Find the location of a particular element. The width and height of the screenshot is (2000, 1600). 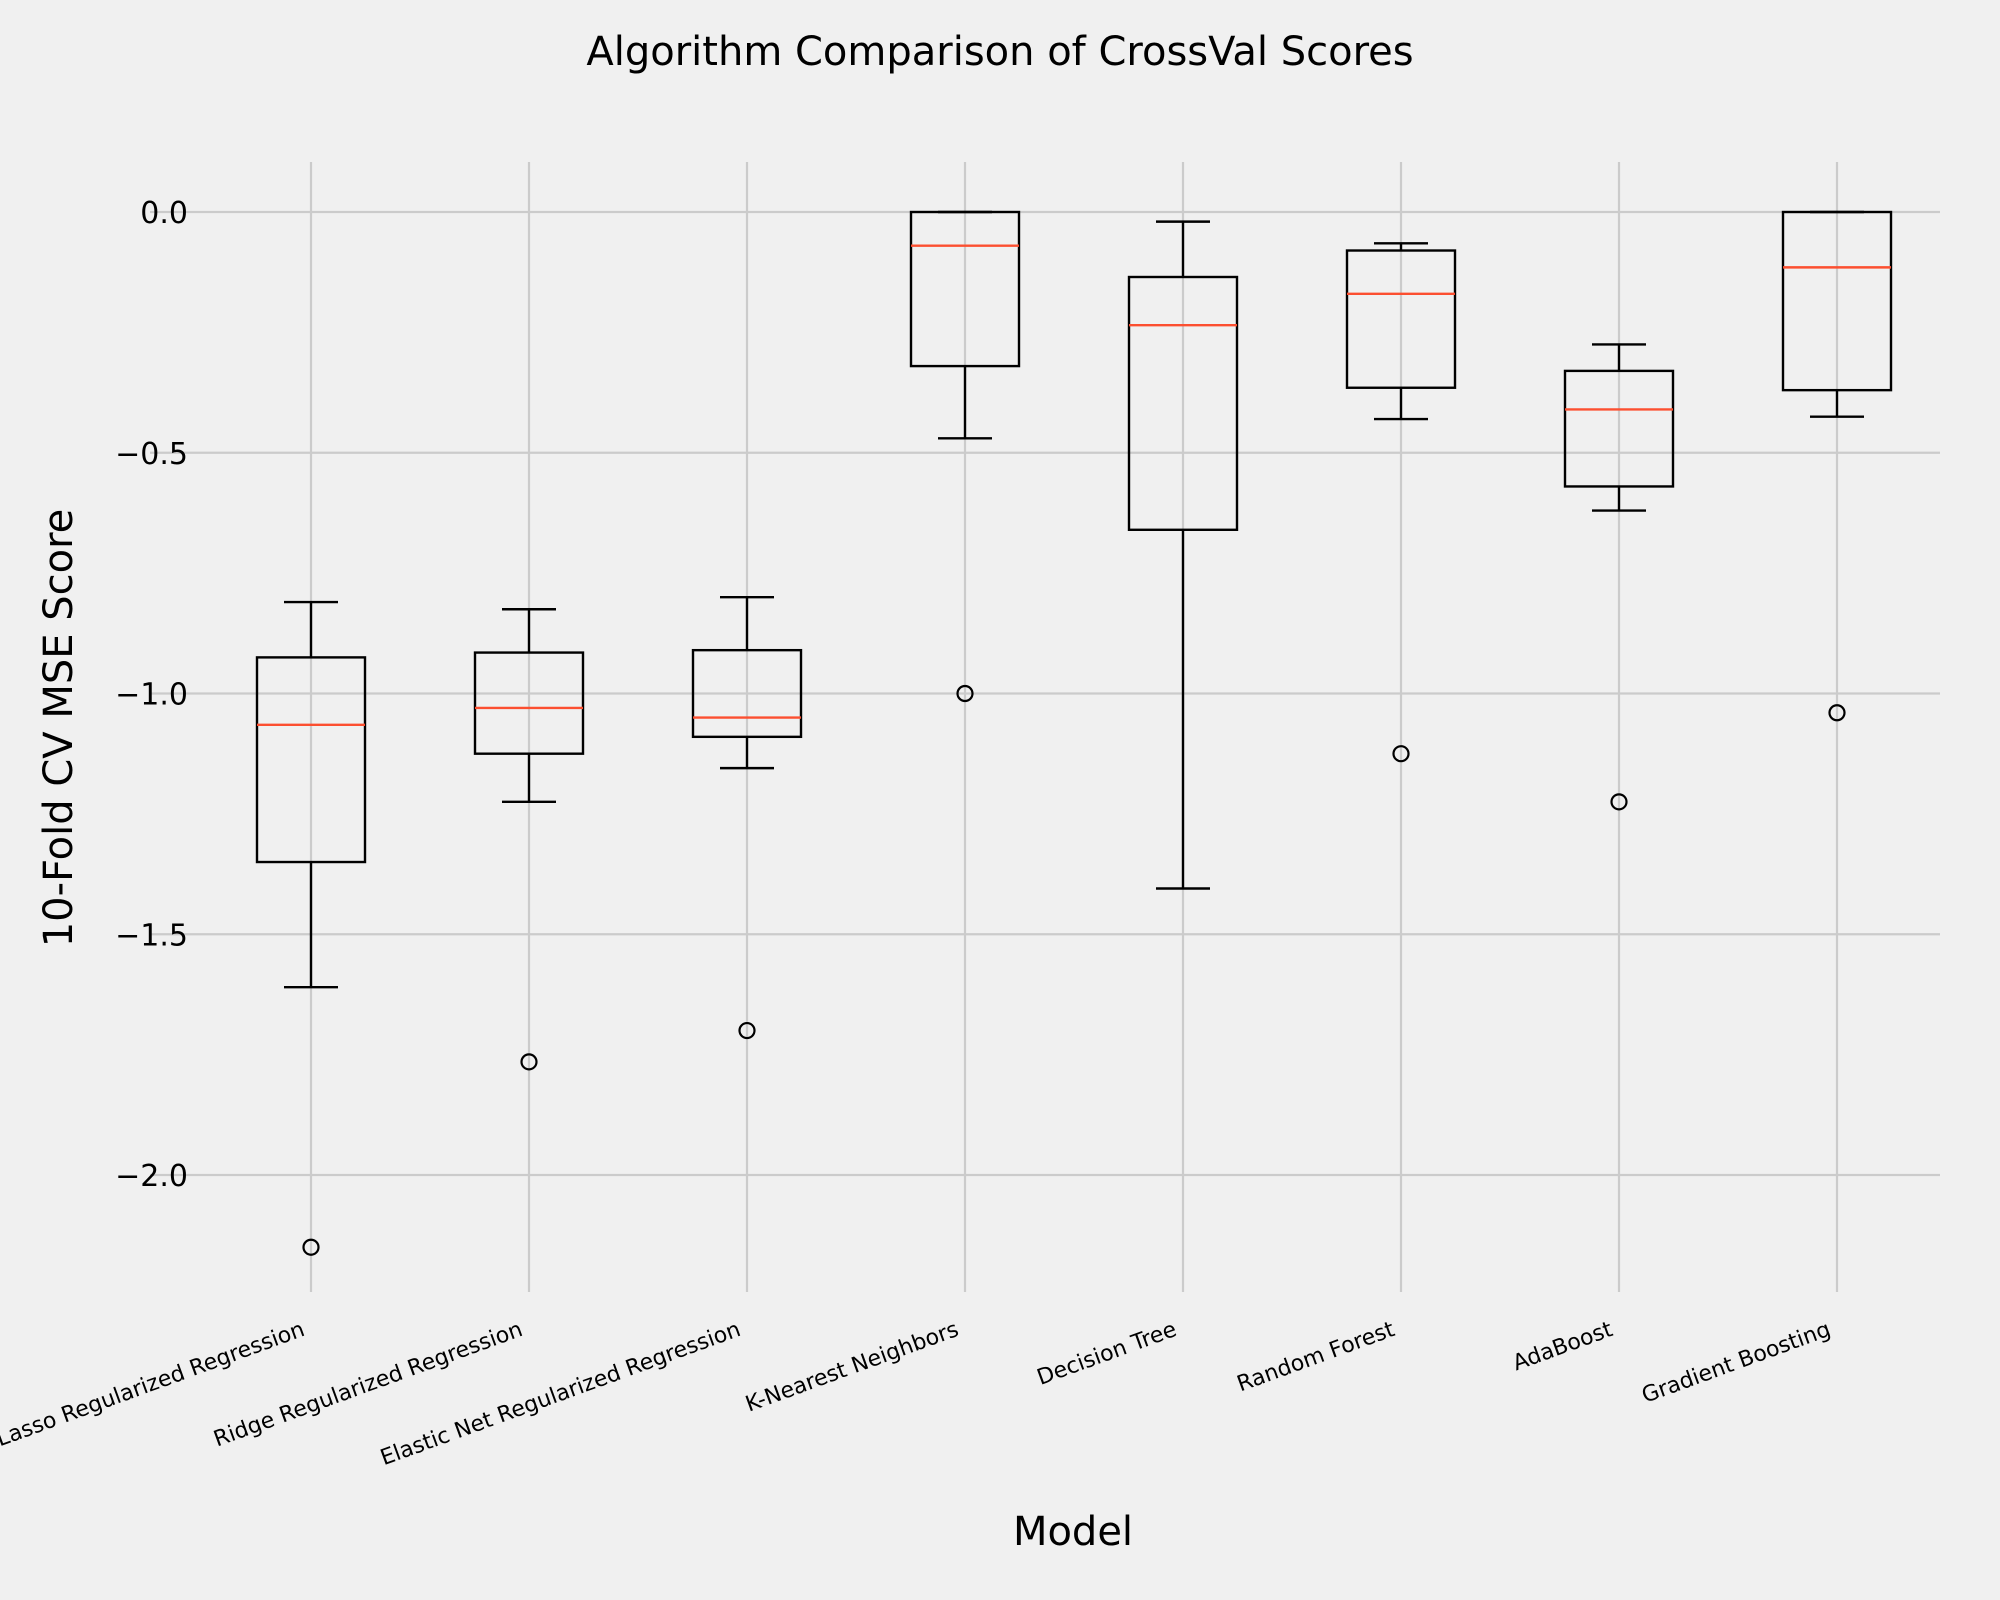

x-tick-label: K-Nearest Neighbors is located at coordinates (852, 1367).